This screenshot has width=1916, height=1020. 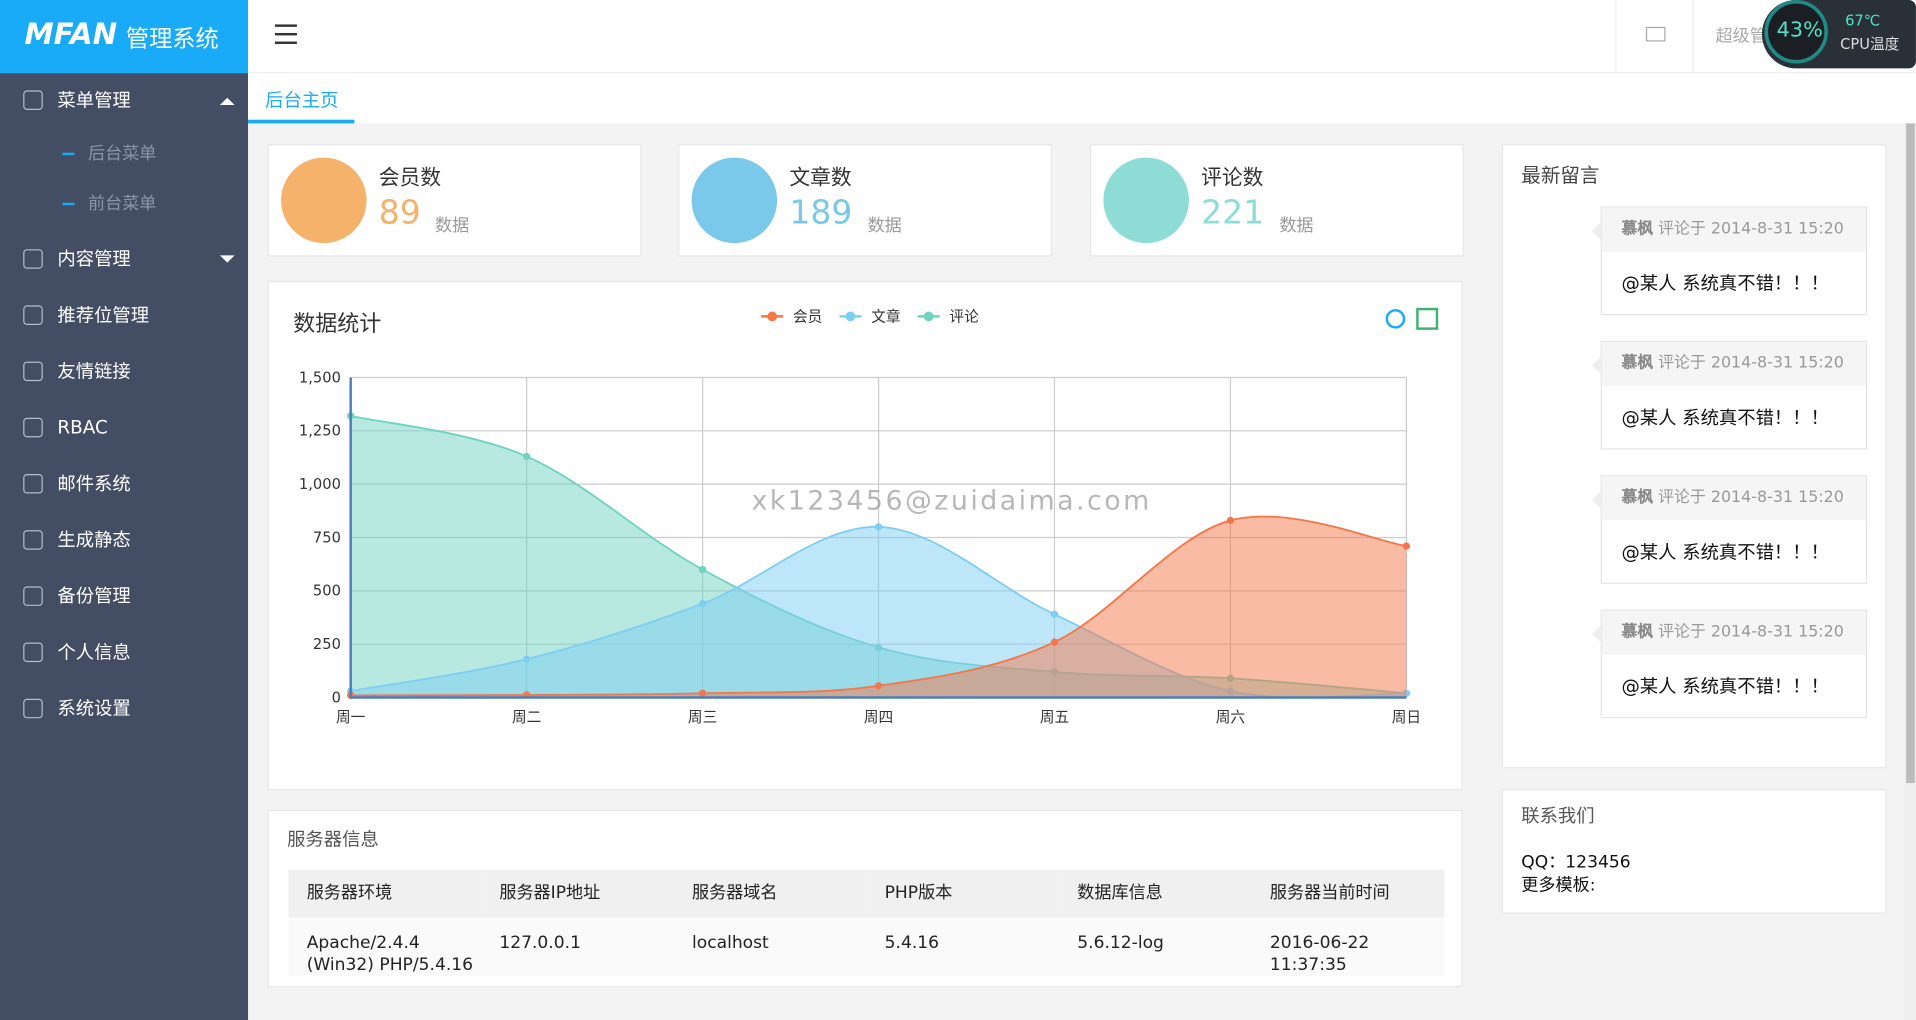 I want to click on legend-item: 会员, so click(x=791, y=316).